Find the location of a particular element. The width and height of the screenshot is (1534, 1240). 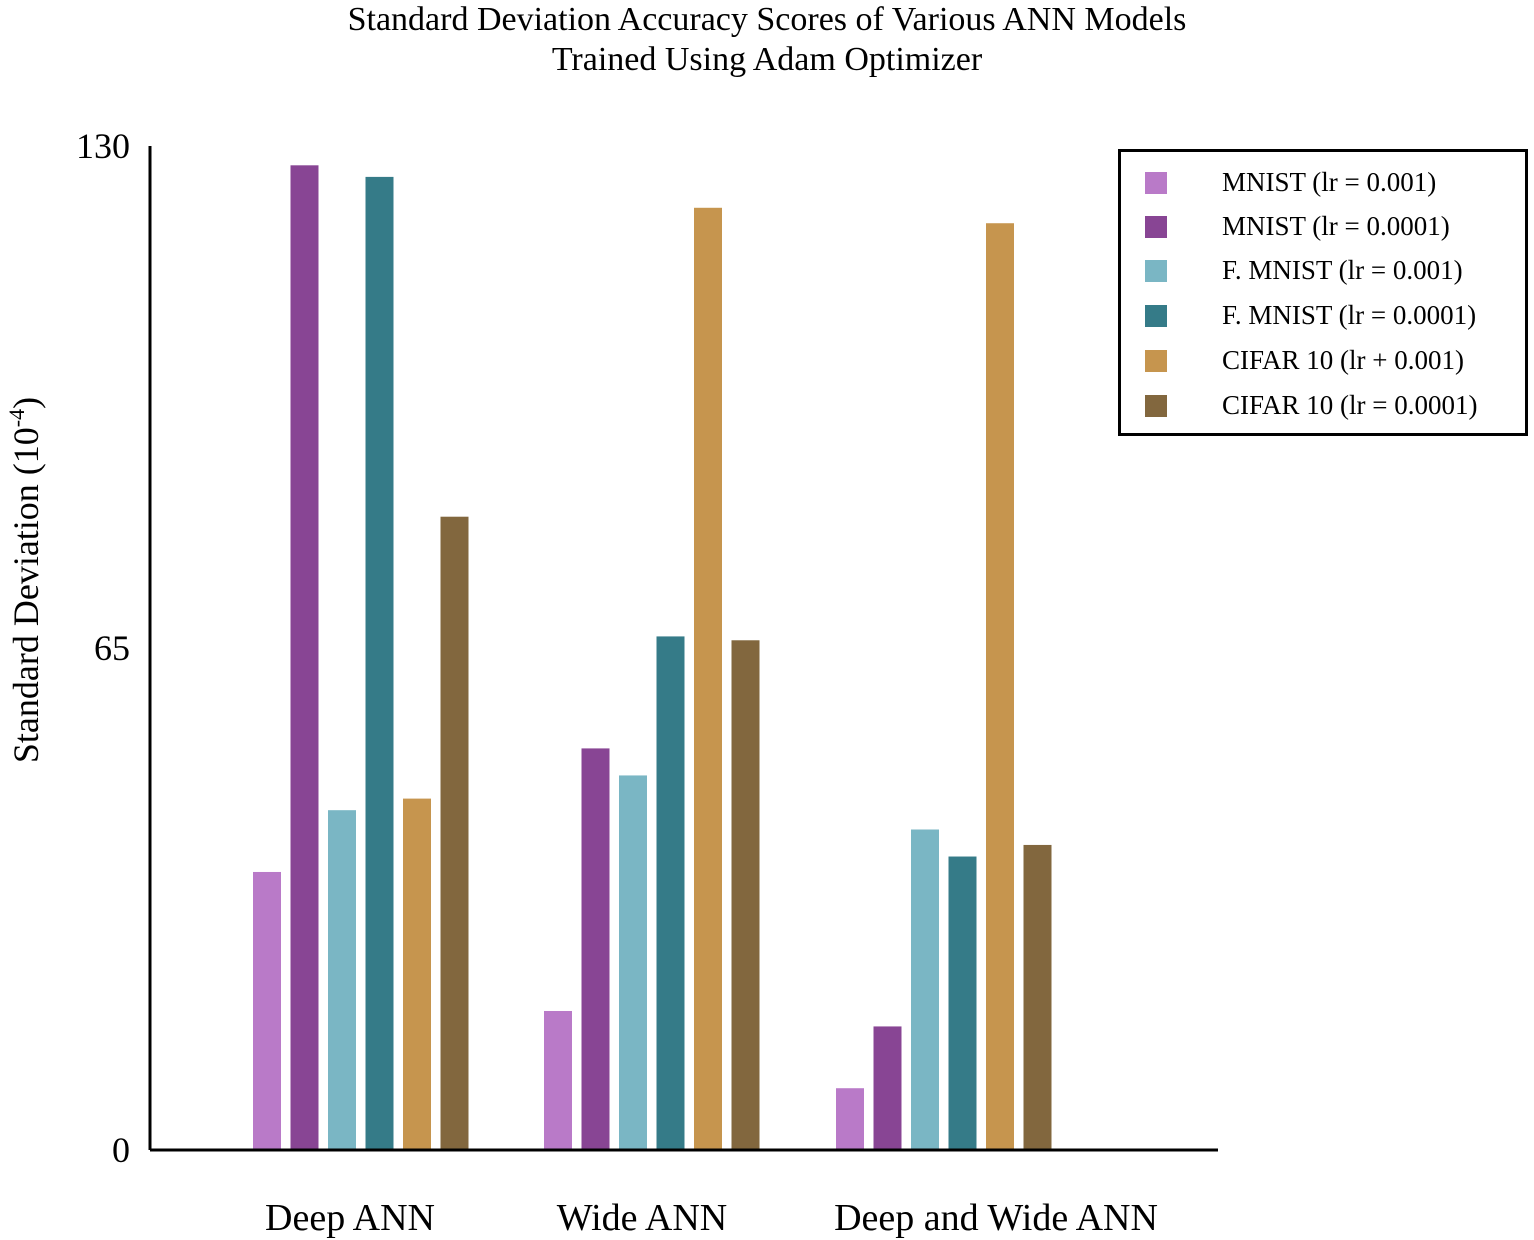

legend-item: MNIST (lr = 0.001) is located at coordinates (1323, 182).